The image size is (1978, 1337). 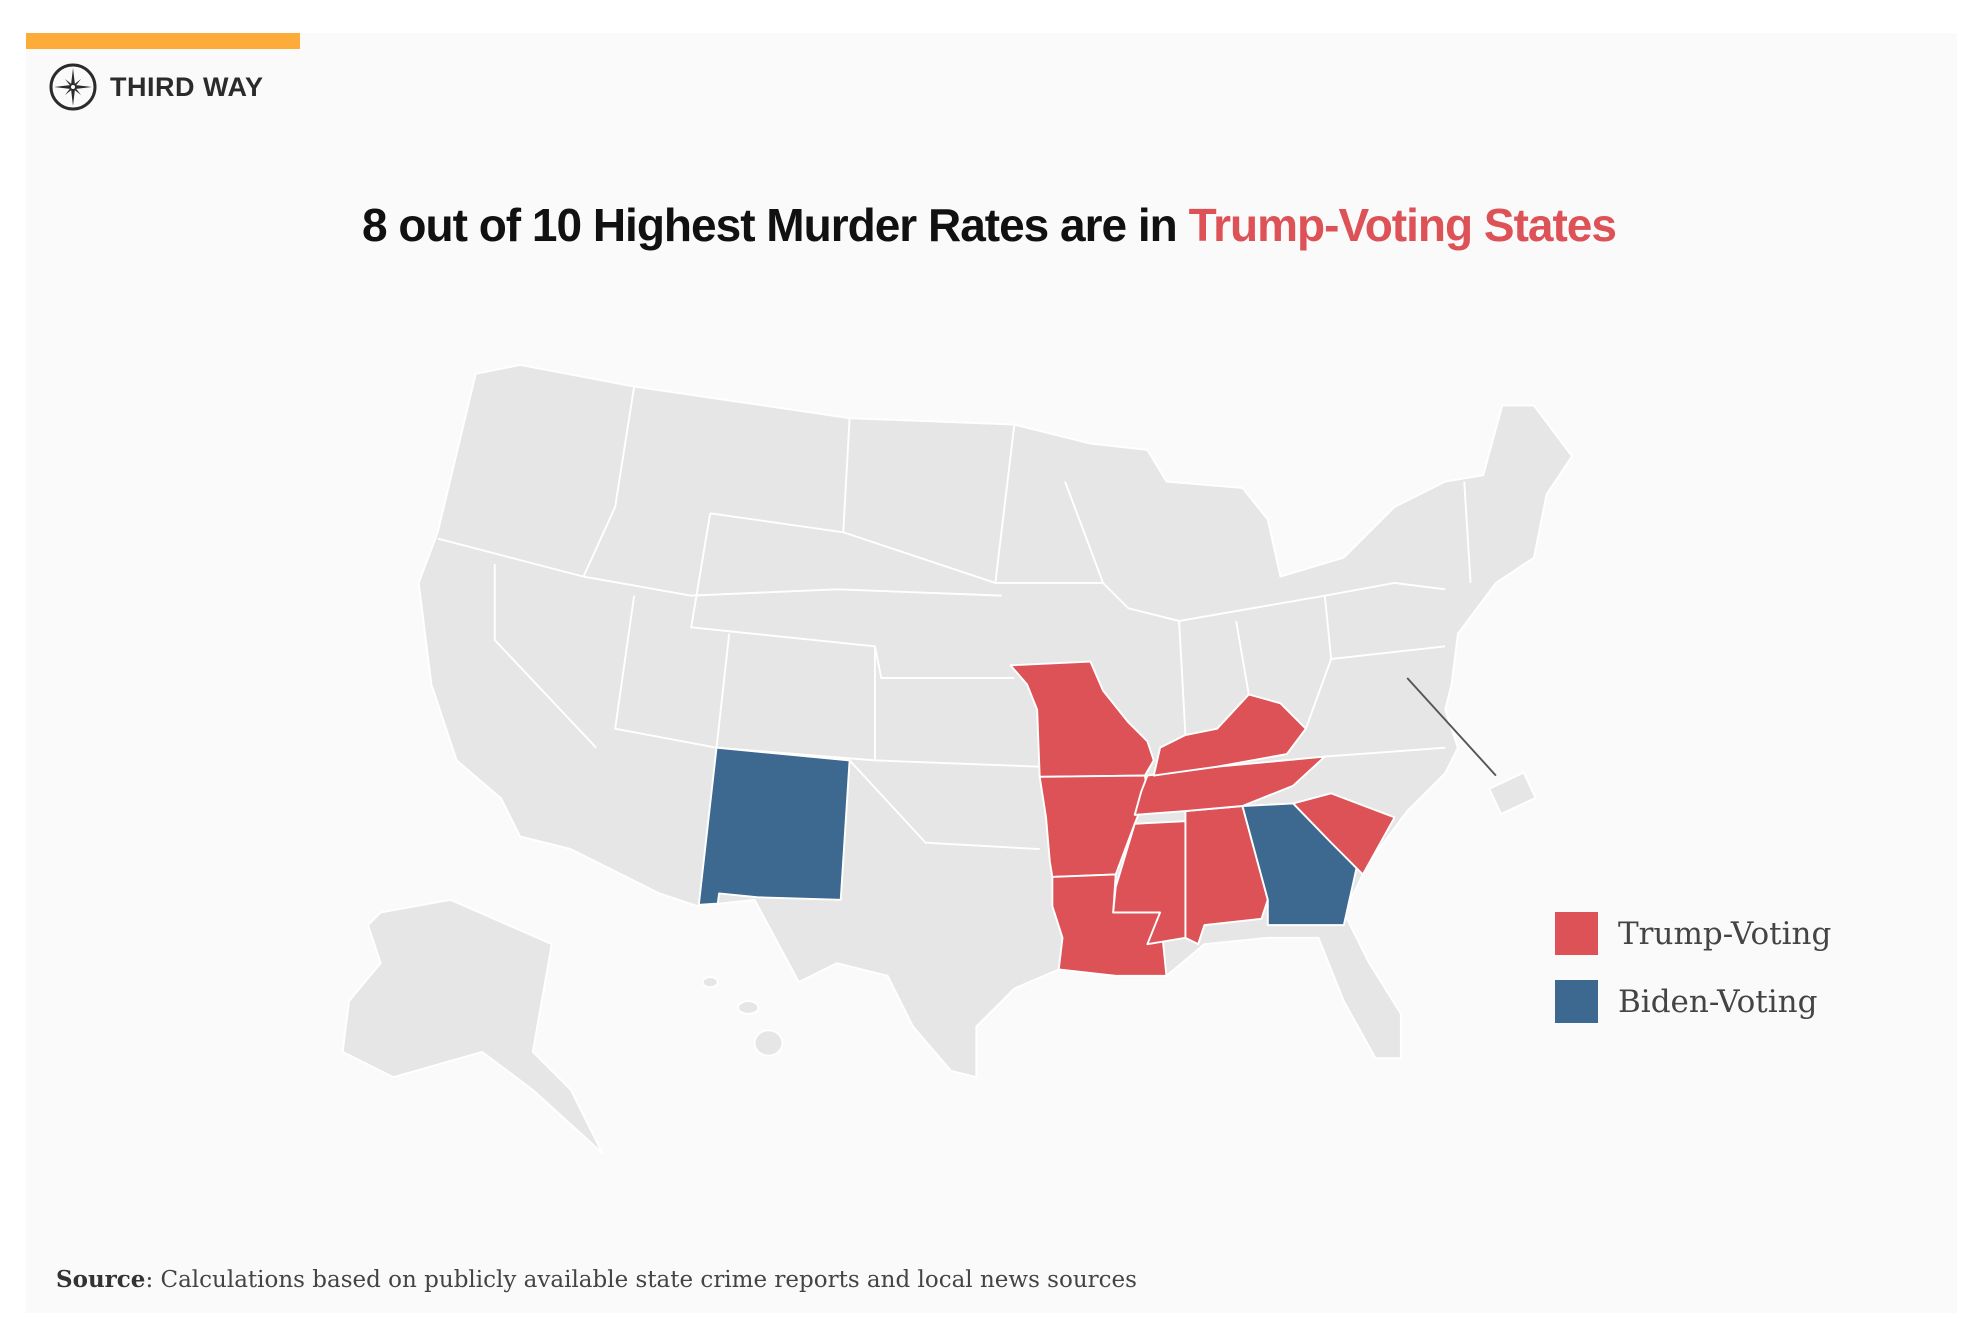 I want to click on legend-item-biden: Biden-Voting, so click(x=1693, y=1001).